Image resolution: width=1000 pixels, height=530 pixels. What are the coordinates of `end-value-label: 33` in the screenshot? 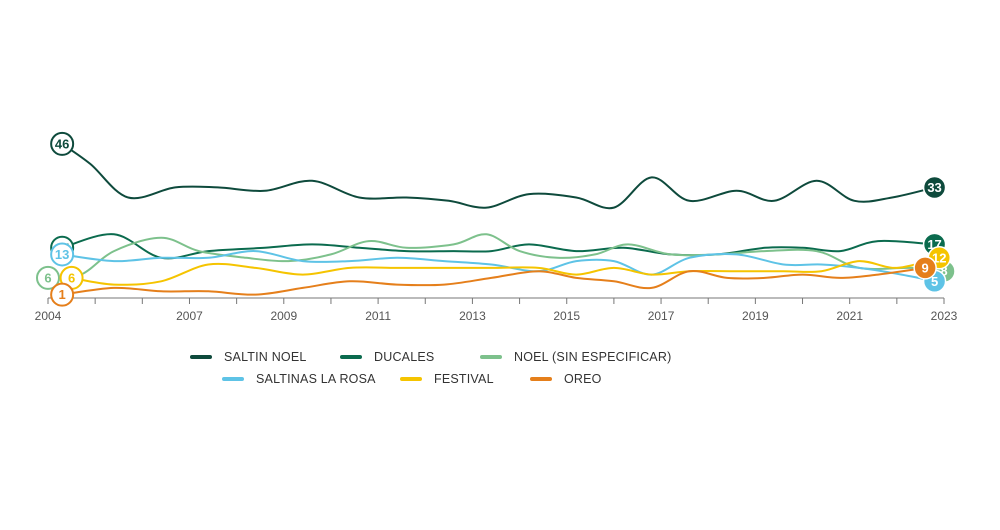 It's located at (934, 187).